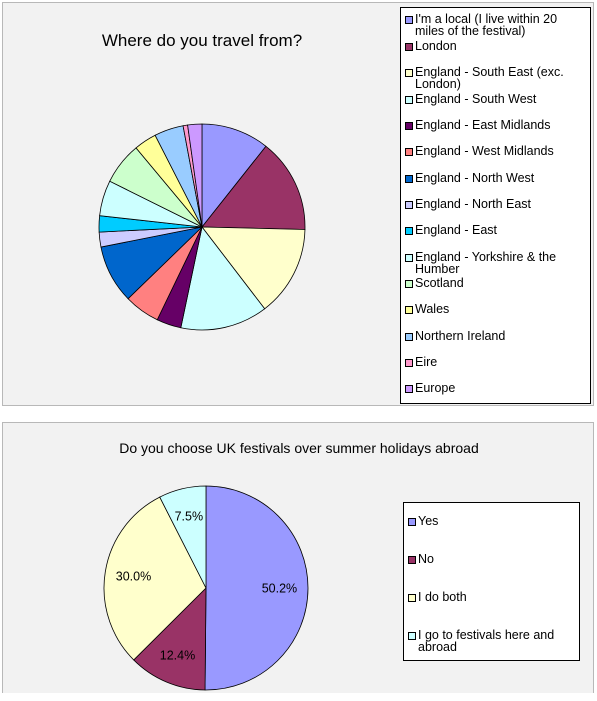 The image size is (597, 701). What do you see at coordinates (492, 597) in the screenshot?
I see `legend-item-i-do-both: I do both` at bounding box center [492, 597].